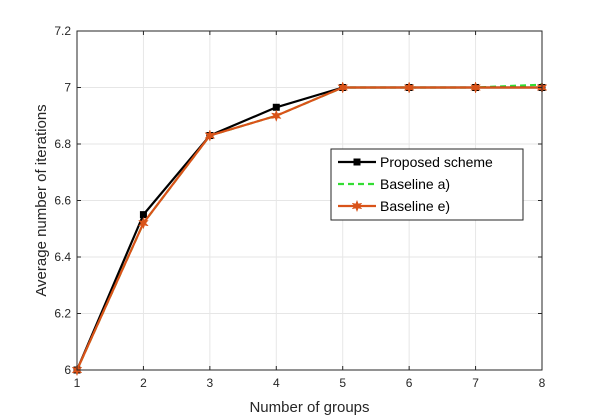 This screenshot has height=417, width=599. Describe the element at coordinates (62, 201) in the screenshot. I see `y-tick-label: 6.6` at that location.